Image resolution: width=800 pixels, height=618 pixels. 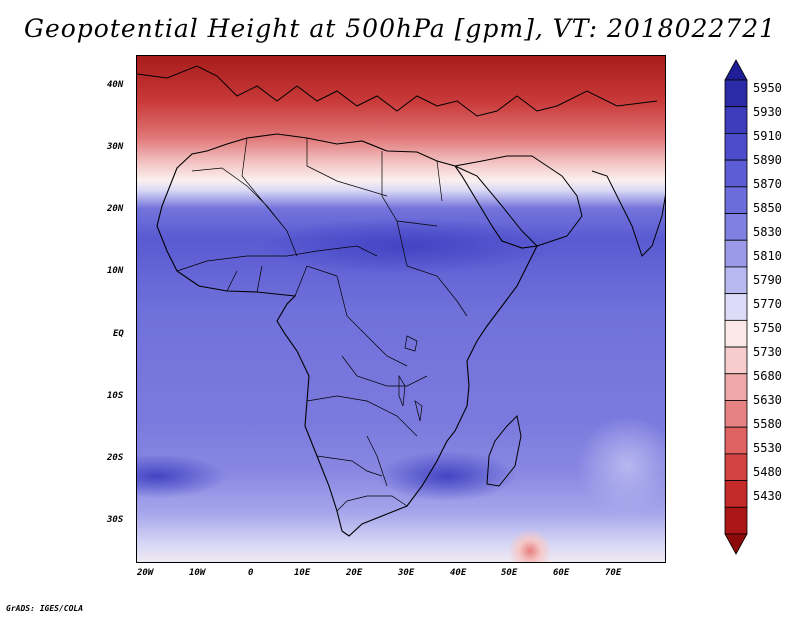 I want to click on colorbar-level-label: 5950, so click(x=767, y=88).